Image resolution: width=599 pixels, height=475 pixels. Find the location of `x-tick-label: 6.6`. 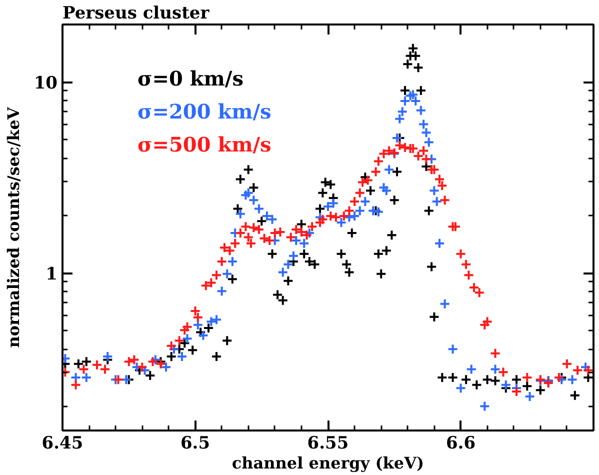

x-tick-label: 6.6 is located at coordinates (461, 444).